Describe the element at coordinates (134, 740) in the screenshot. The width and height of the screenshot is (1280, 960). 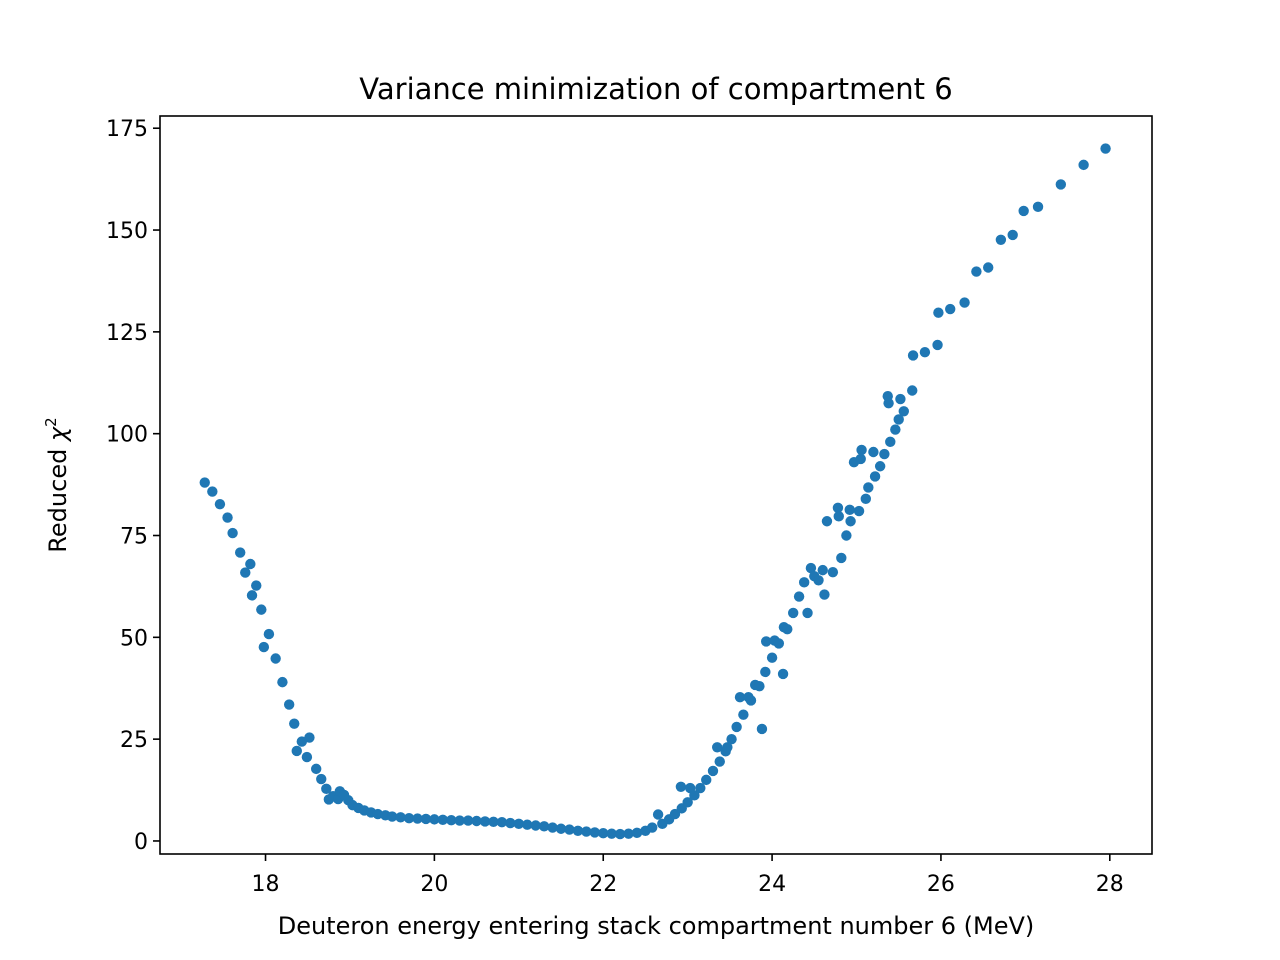
I see `y-tick-label: 25` at that location.